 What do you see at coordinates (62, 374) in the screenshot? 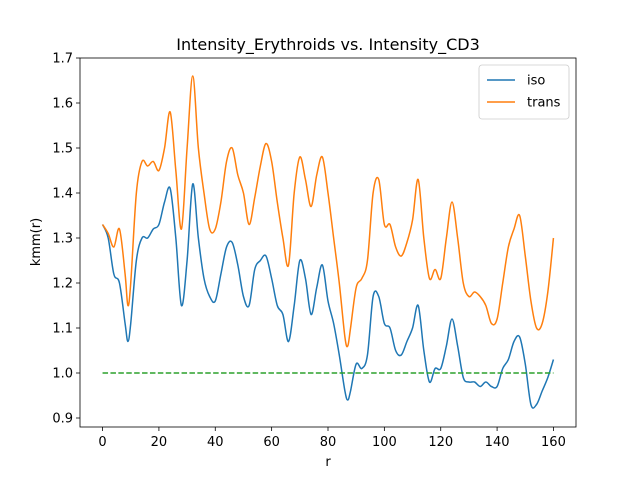
I see `y-tick-label: 1.0` at bounding box center [62, 374].